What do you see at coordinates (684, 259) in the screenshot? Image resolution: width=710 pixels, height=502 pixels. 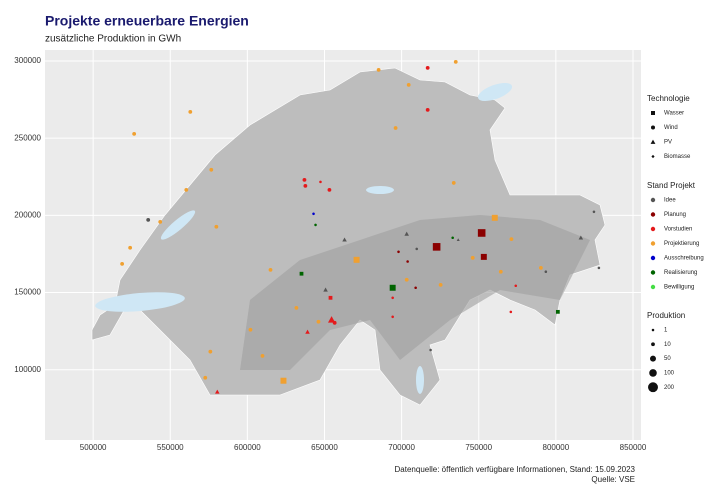 I see `legend-label: Ausschreibung` at bounding box center [684, 259].